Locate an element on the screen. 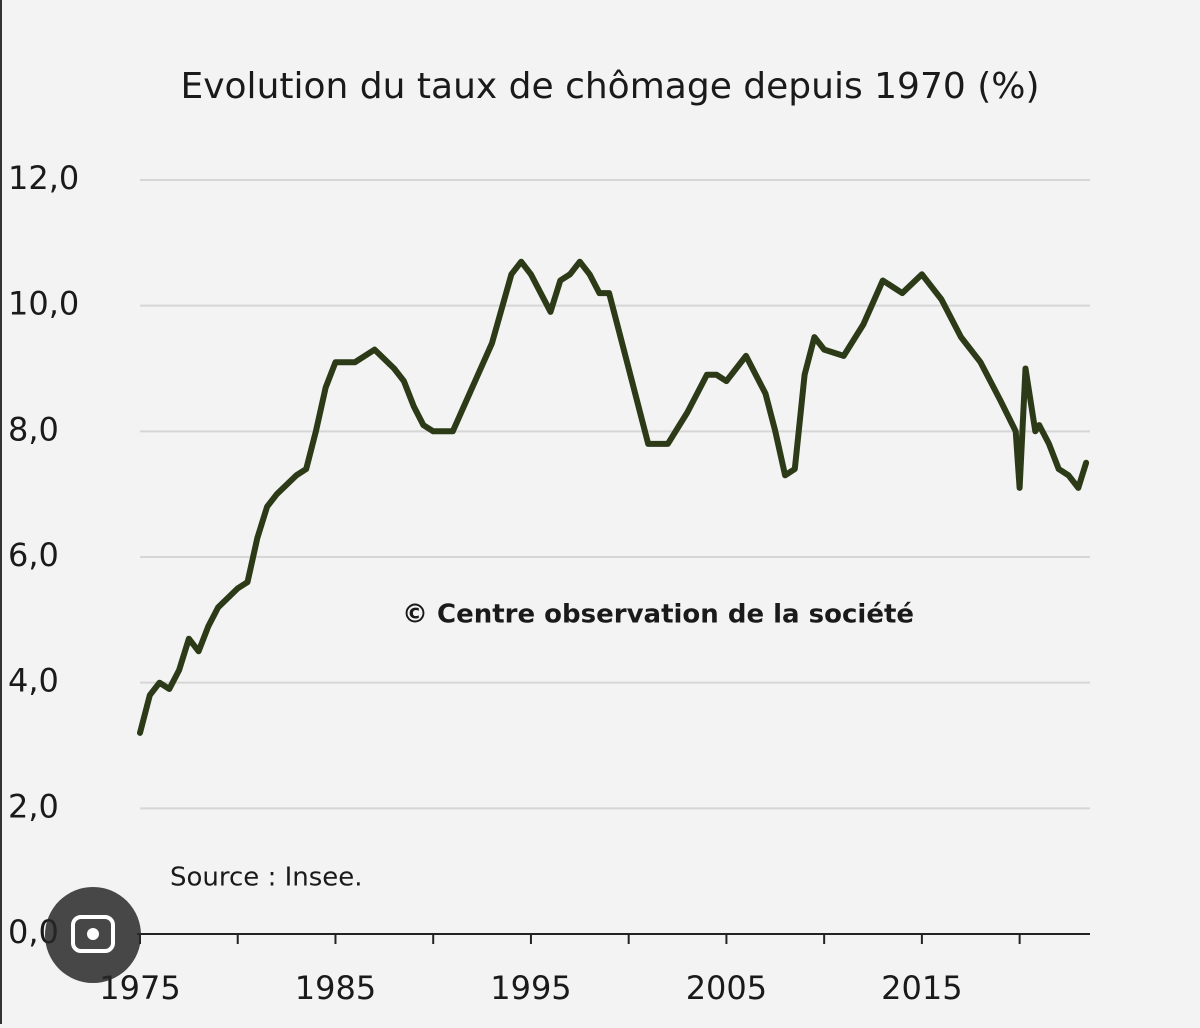 Image resolution: width=1200 pixels, height=1028 pixels. y-tick-label: 4,0 is located at coordinates (33, 681).